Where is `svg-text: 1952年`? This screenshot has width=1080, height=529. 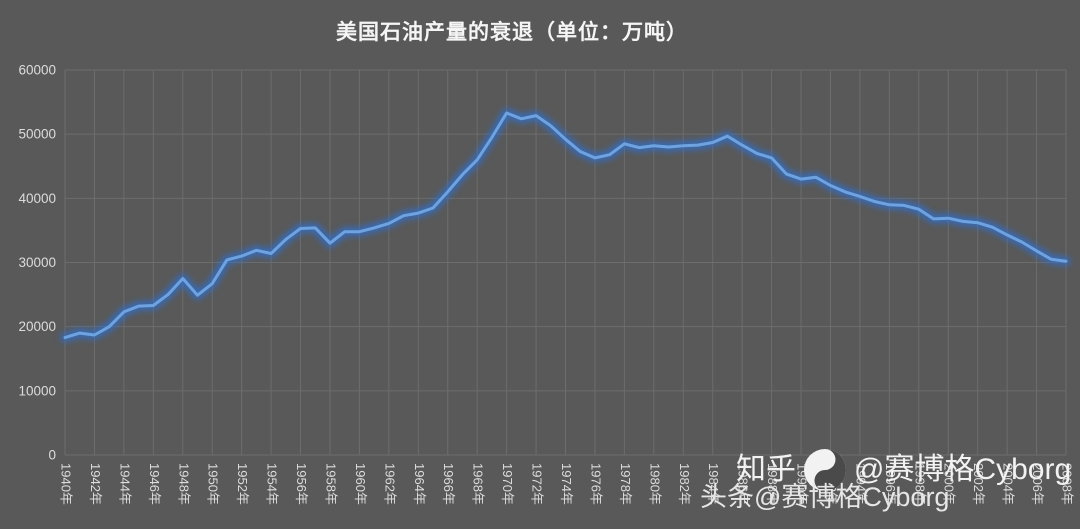
svg-text: 1952年 is located at coordinates (242, 484).